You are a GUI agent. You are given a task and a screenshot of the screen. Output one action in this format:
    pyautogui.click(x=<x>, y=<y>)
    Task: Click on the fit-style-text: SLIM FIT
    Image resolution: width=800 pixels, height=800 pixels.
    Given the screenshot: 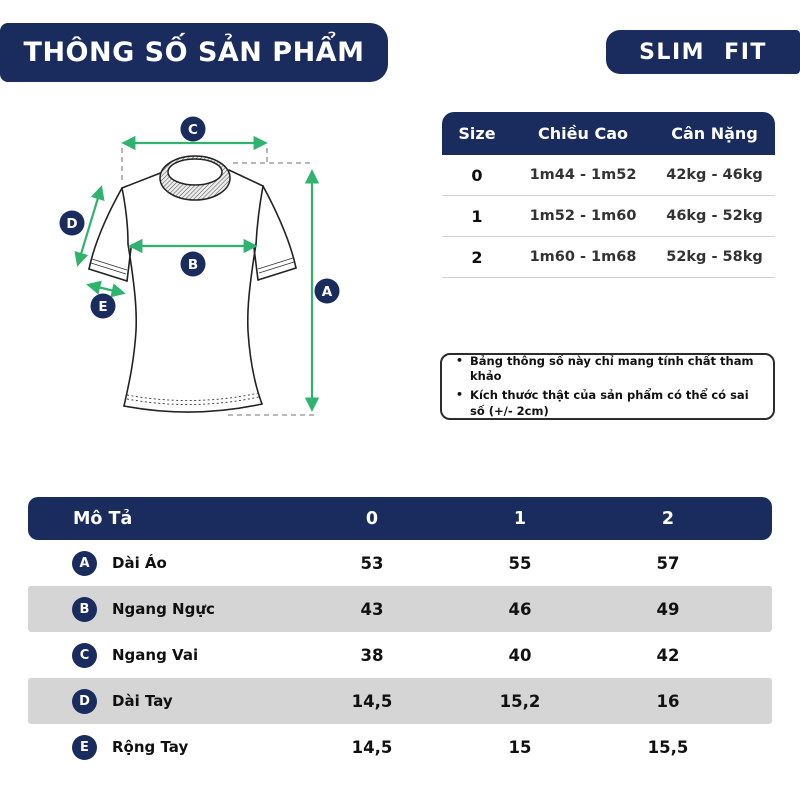 What is the action you would take?
    pyautogui.click(x=703, y=52)
    